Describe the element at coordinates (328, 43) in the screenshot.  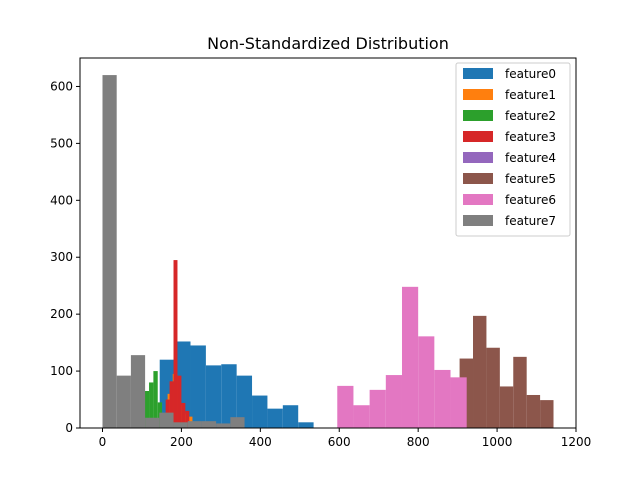
I see `chart-title: Non-Standardized Distribution` at that location.